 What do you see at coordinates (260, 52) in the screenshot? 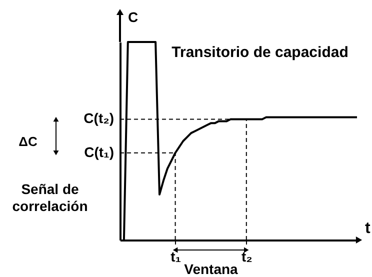
I see `annotation: Transitorio de capacidad` at bounding box center [260, 52].